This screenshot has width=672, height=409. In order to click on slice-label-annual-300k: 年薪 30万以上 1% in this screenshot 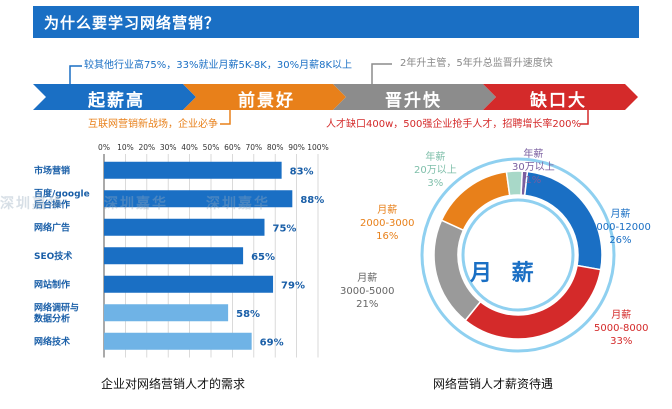, I will do `click(533, 167)`.